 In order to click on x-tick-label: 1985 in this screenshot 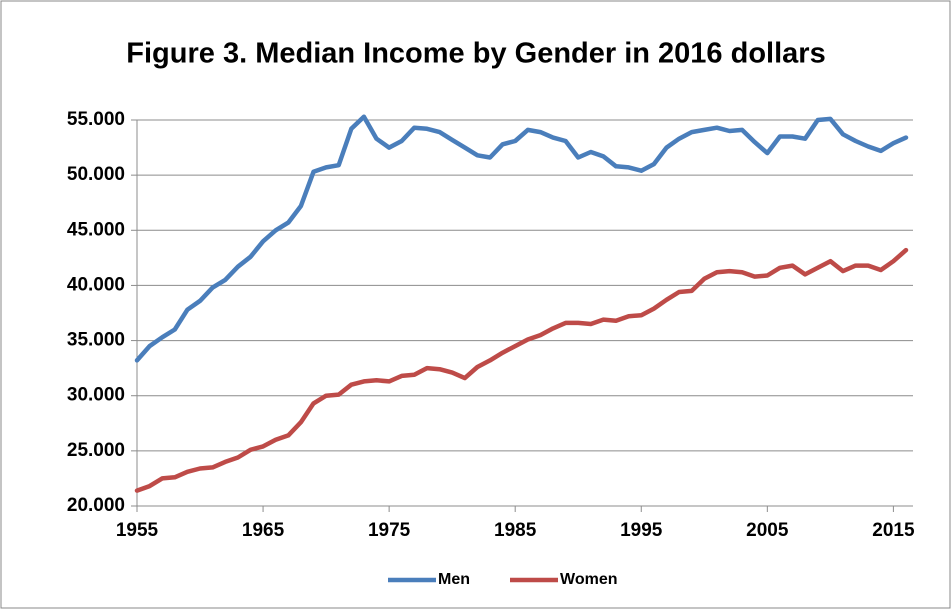, I will do `click(515, 530)`.